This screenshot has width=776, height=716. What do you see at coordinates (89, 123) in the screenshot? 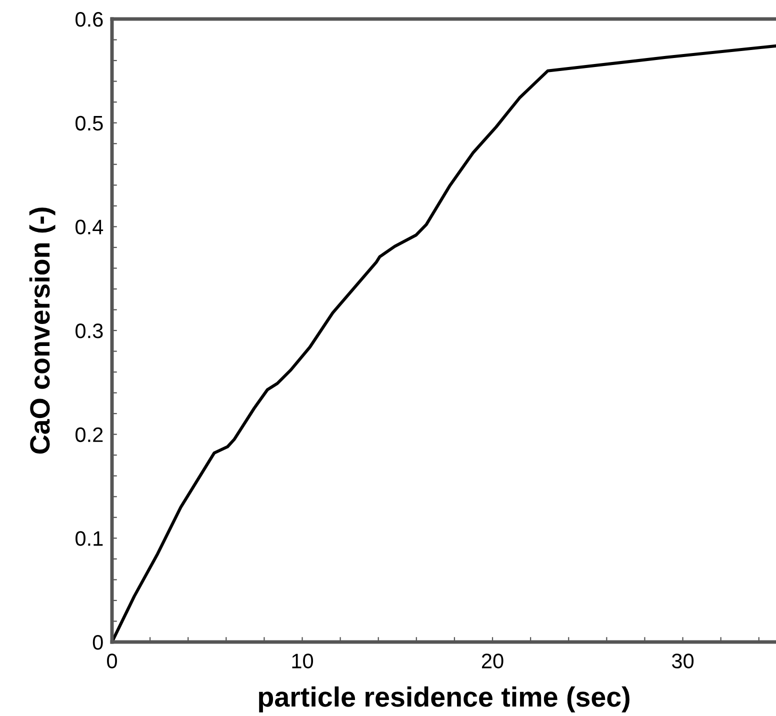
I see `y-tick-label: 0.5` at bounding box center [89, 123].